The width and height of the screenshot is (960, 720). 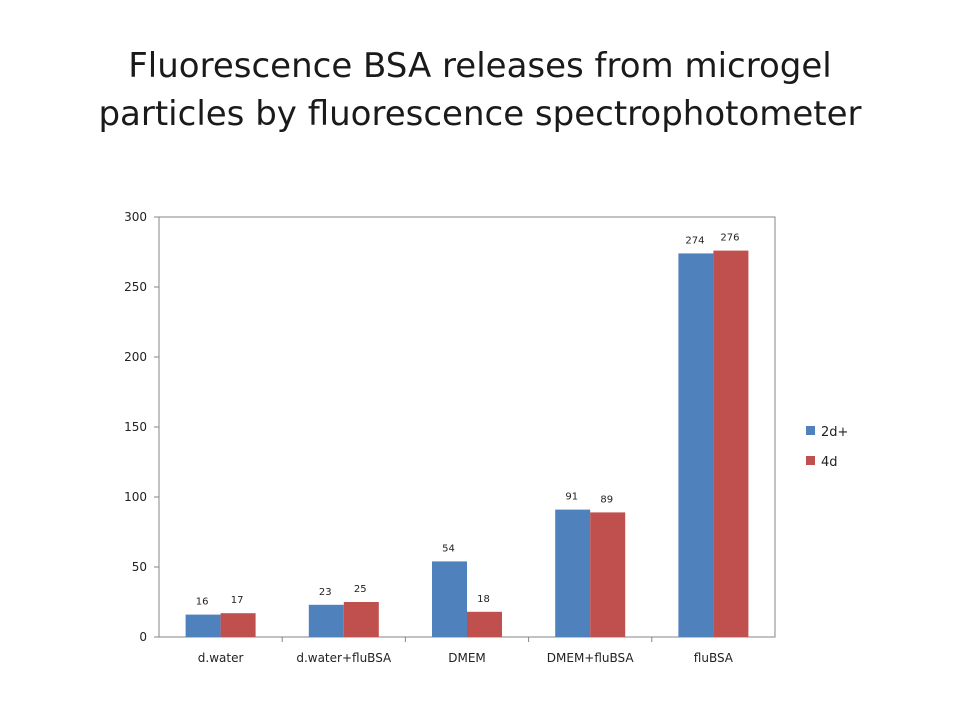 I want to click on data-label: 18, so click(x=483, y=599).